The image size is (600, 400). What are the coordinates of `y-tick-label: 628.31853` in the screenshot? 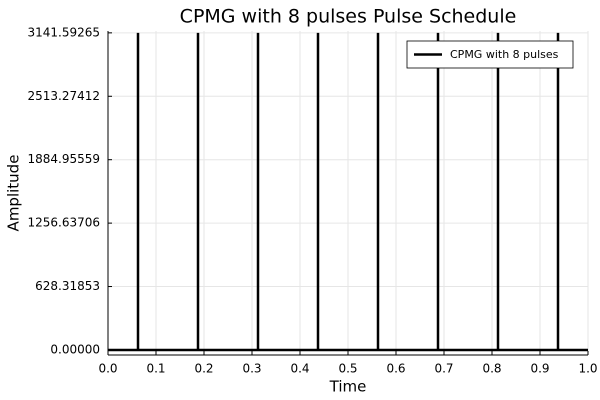 It's located at (67, 286).